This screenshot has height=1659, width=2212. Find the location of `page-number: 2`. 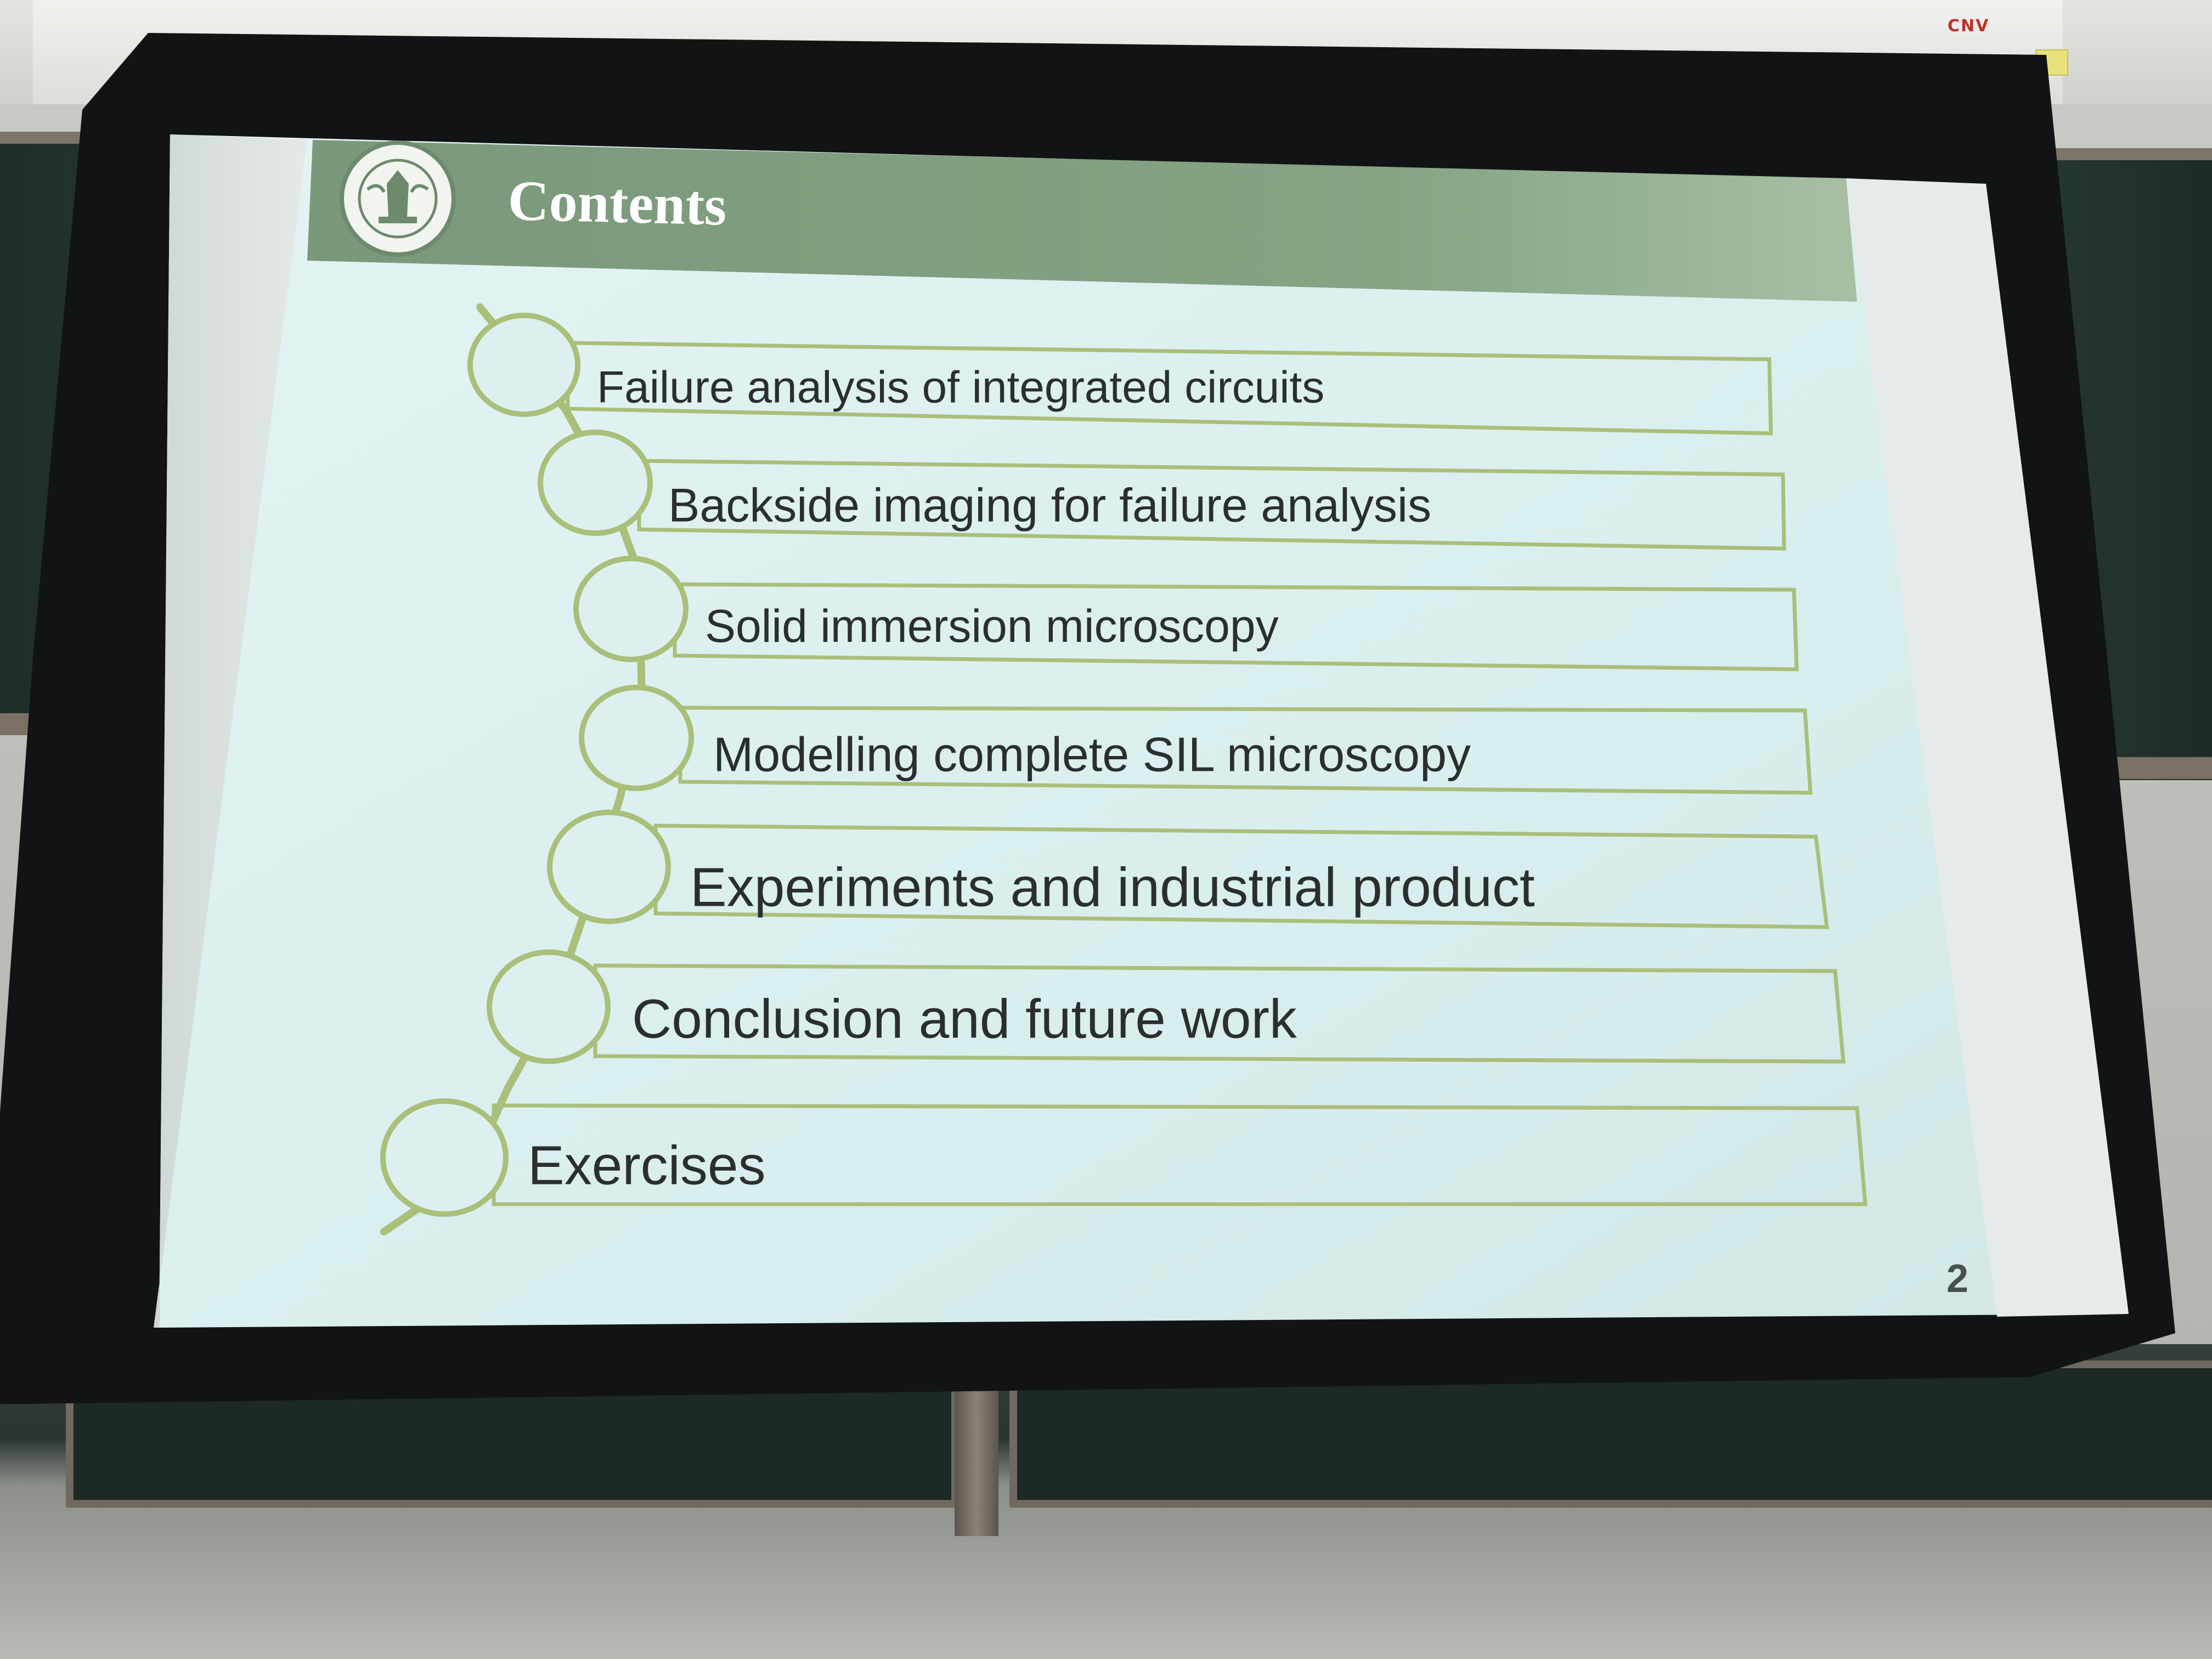

page-number: 2 is located at coordinates (1957, 1279).